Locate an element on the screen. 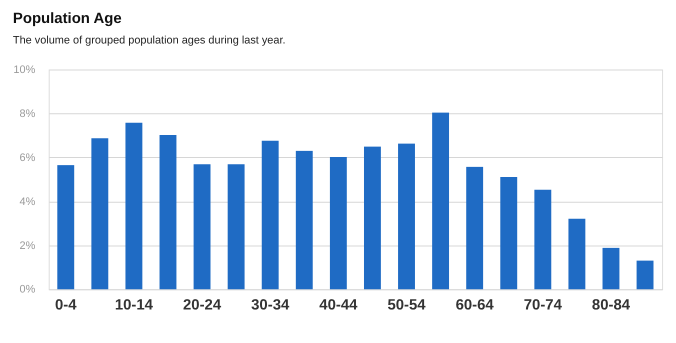 The image size is (676, 343). x-tick-label: 40-44 is located at coordinates (338, 306).